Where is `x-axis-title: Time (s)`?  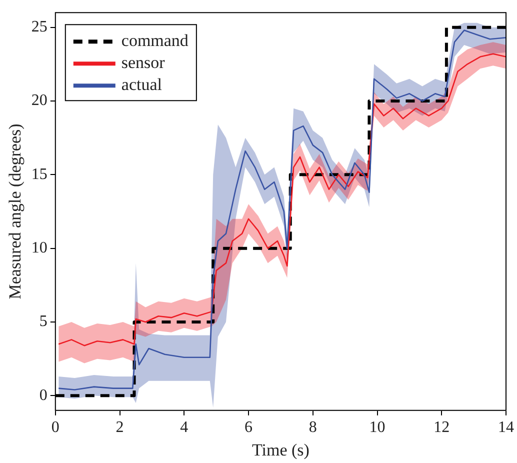 x-axis-title: Time (s) is located at coordinates (281, 450).